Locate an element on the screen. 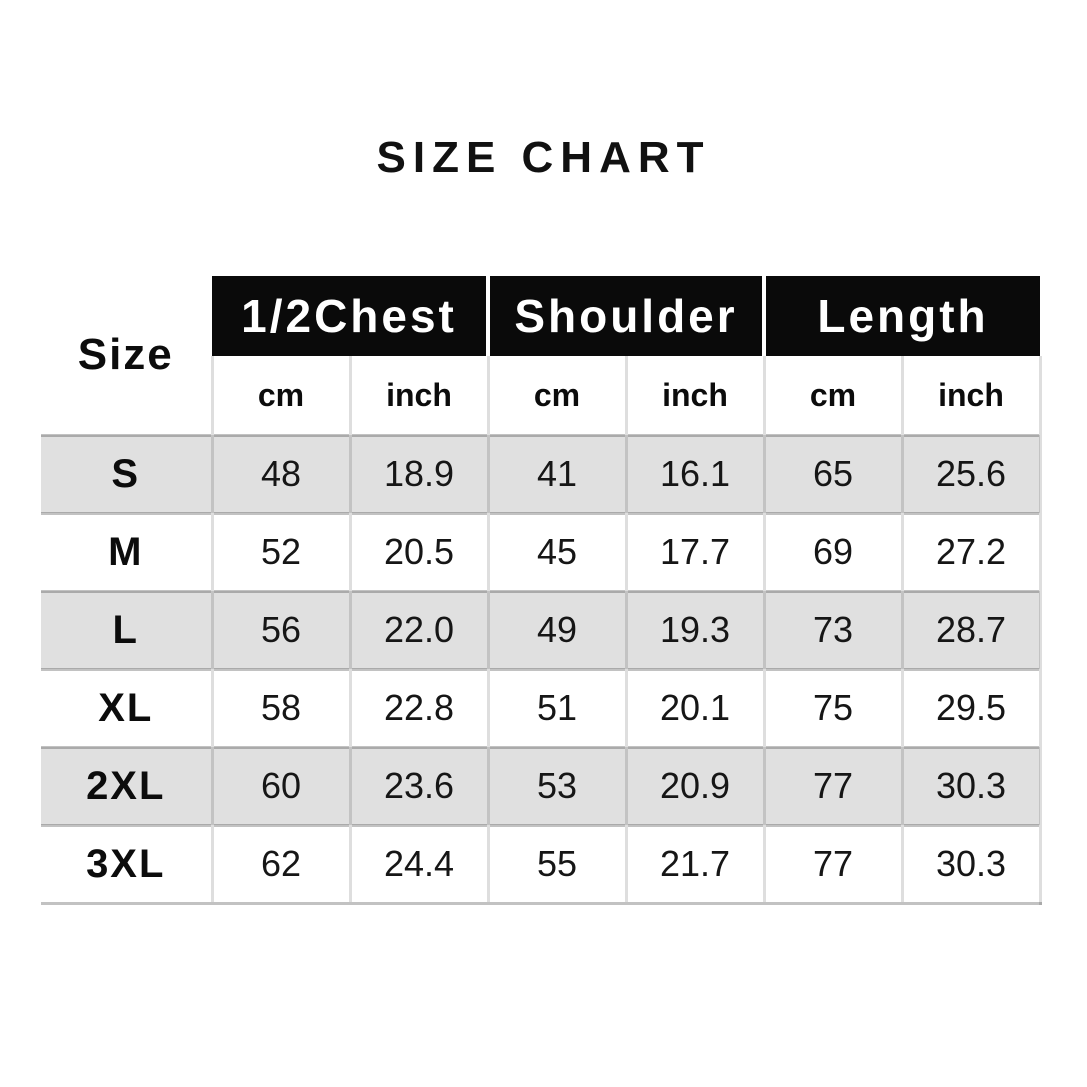 This screenshot has width=1087, height=1087. table-row: L 56 22.0 49 19.3 73 28.7 is located at coordinates (541, 629).